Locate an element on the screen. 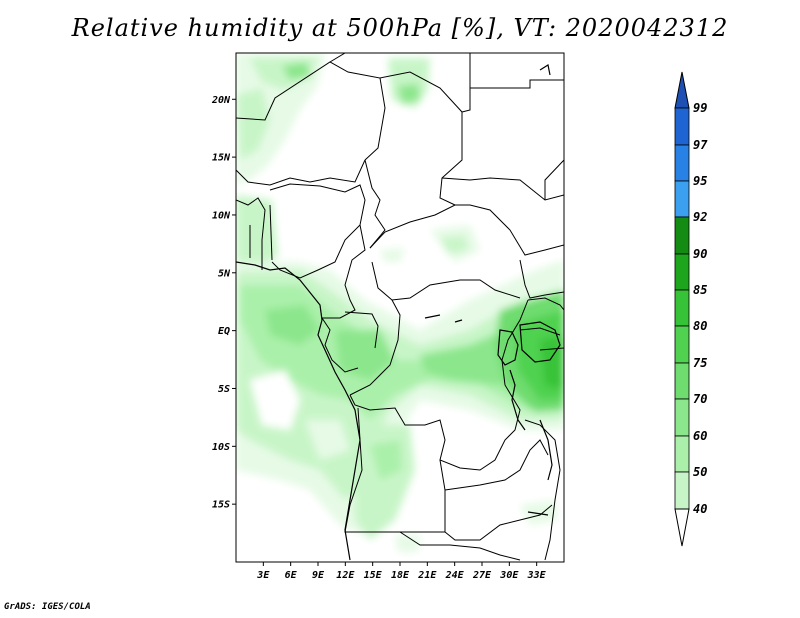  lon-tick-label: 9E is located at coordinates (318, 575).